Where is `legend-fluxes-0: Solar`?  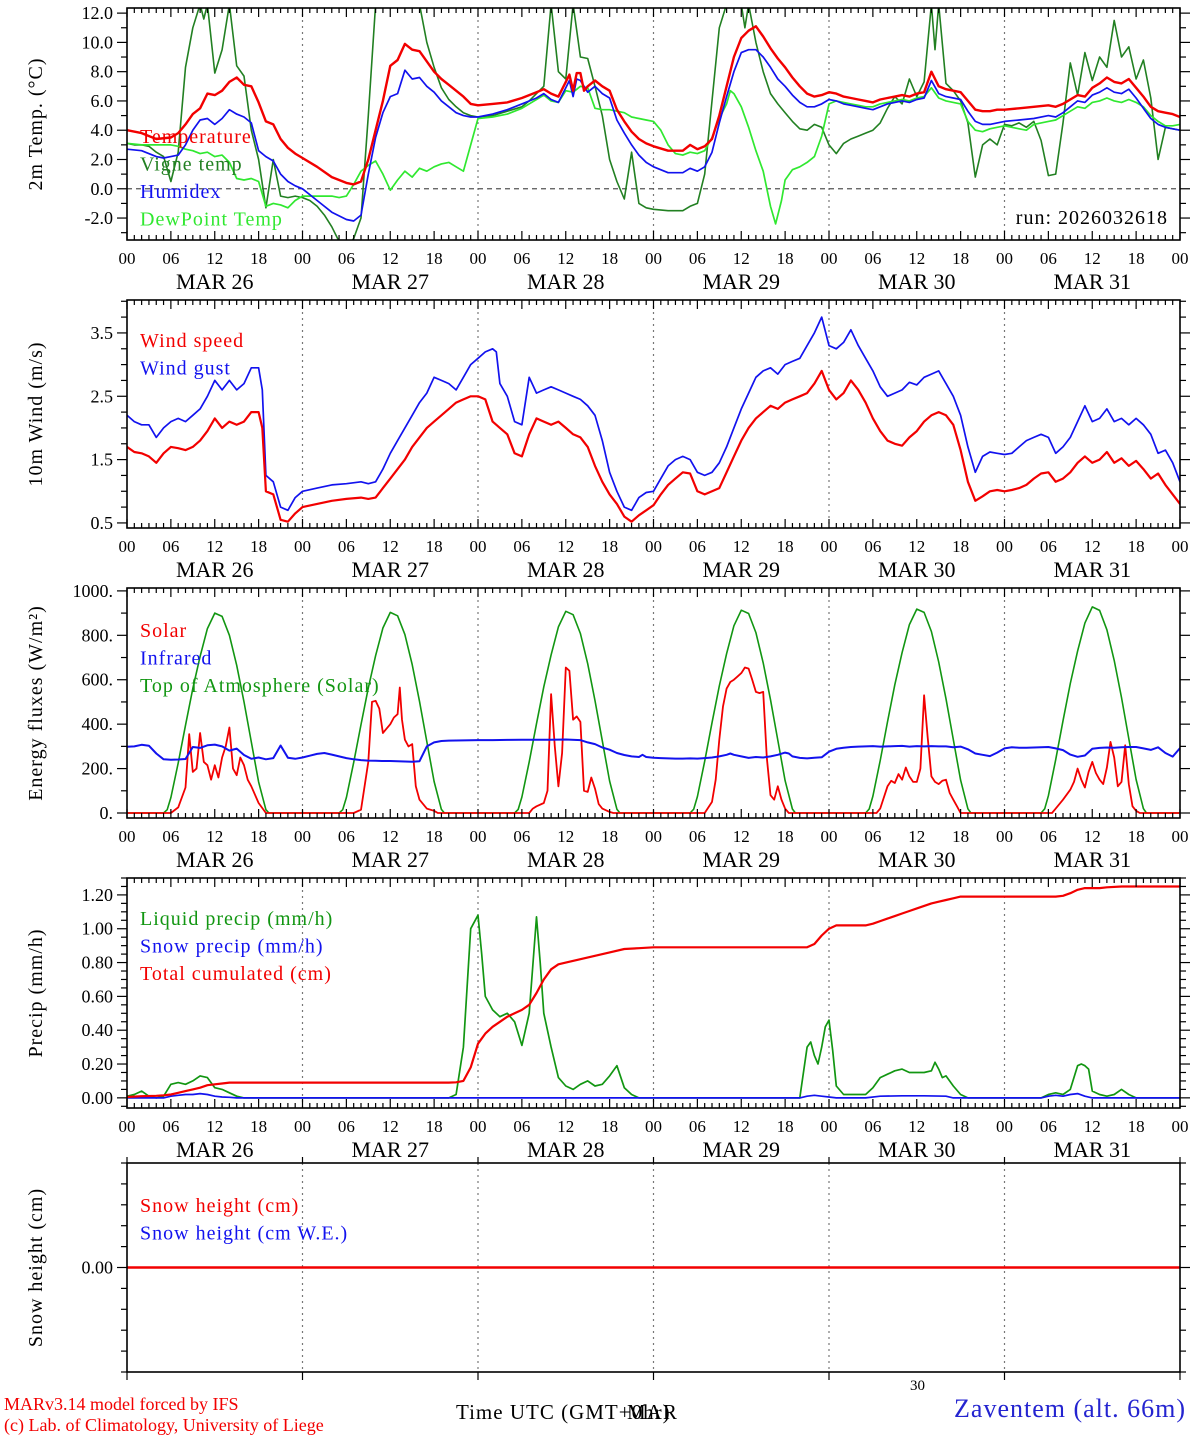
legend-fluxes-0: Solar is located at coordinates (163, 631).